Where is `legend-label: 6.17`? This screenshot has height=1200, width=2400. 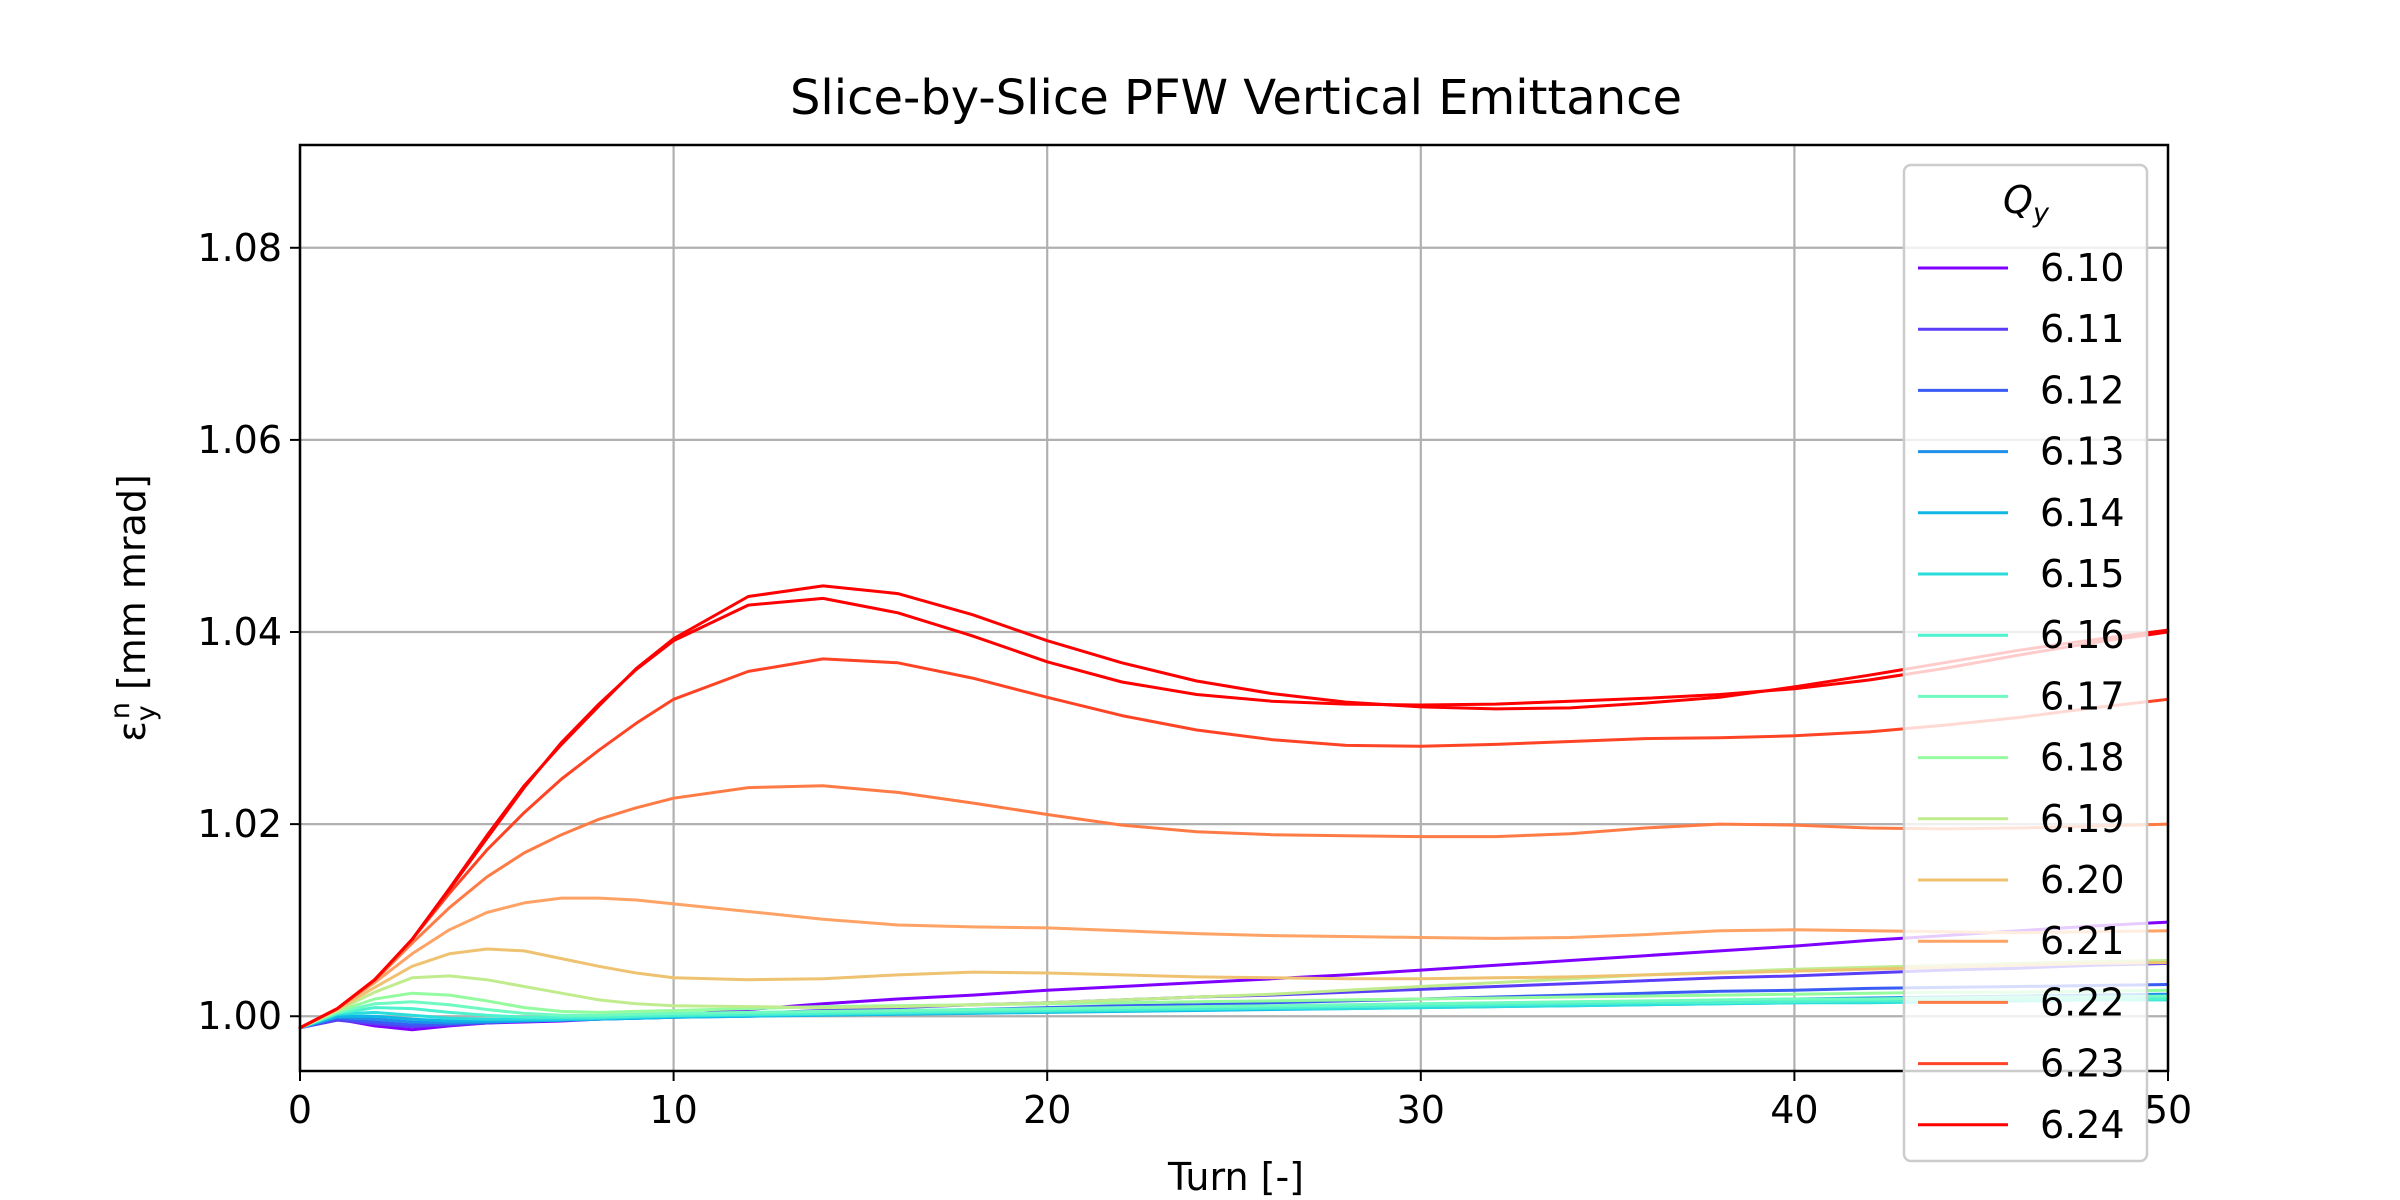
legend-label: 6.17 is located at coordinates (2082, 696).